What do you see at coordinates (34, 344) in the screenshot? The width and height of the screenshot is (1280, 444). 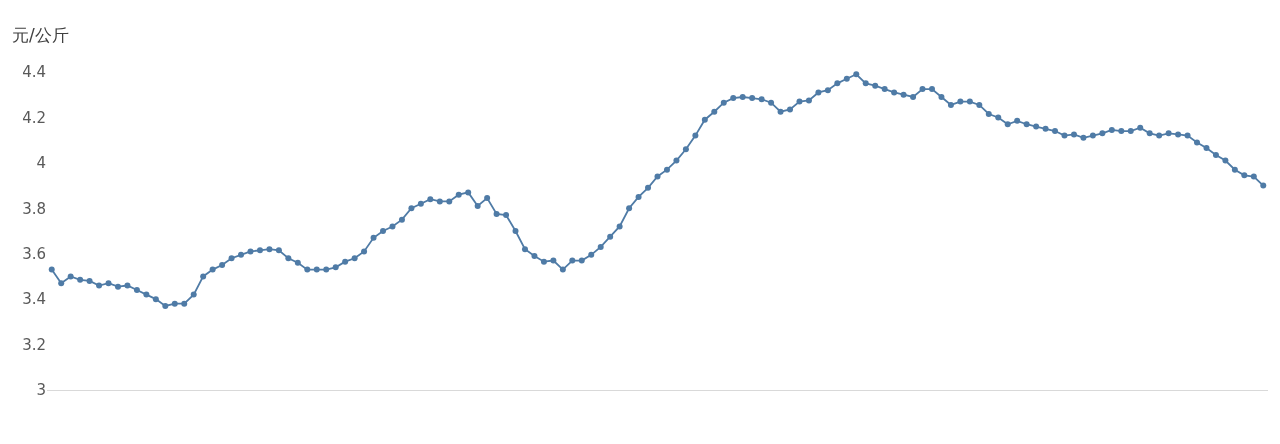 I see `y-tick-label: 3.2` at bounding box center [34, 344].